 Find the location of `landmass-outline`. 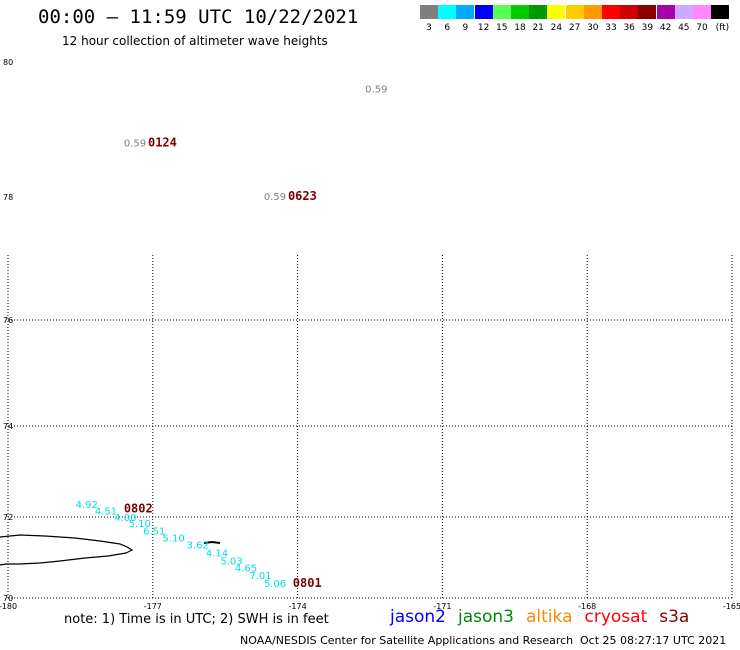

landmass-outline is located at coordinates (67, 550).